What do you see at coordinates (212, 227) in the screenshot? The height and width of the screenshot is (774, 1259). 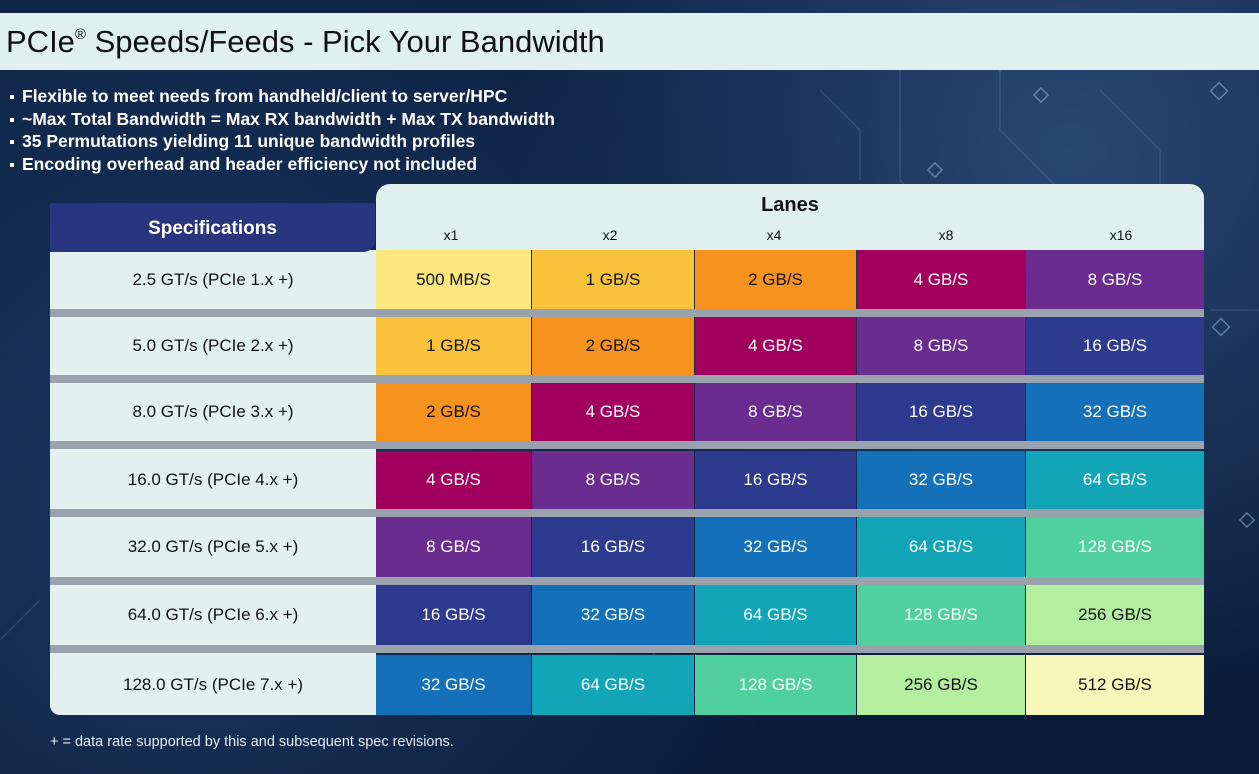 I see `specifications-header: Specifications` at bounding box center [212, 227].